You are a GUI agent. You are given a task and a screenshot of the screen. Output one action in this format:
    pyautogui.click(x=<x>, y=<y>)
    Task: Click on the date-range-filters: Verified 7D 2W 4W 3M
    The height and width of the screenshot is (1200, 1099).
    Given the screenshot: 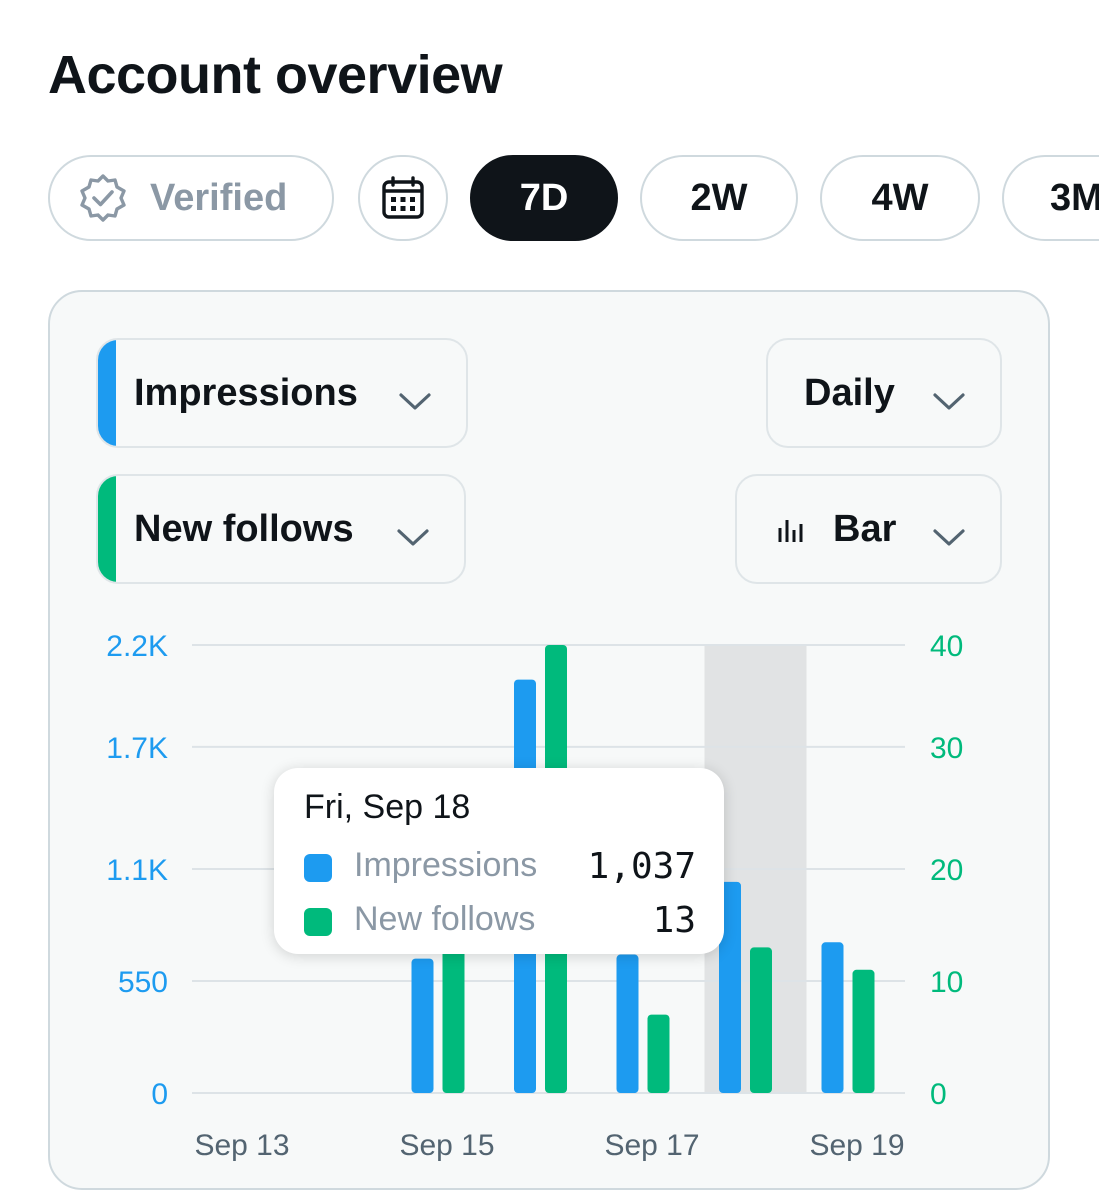 What is the action you would take?
    pyautogui.click(x=549, y=200)
    